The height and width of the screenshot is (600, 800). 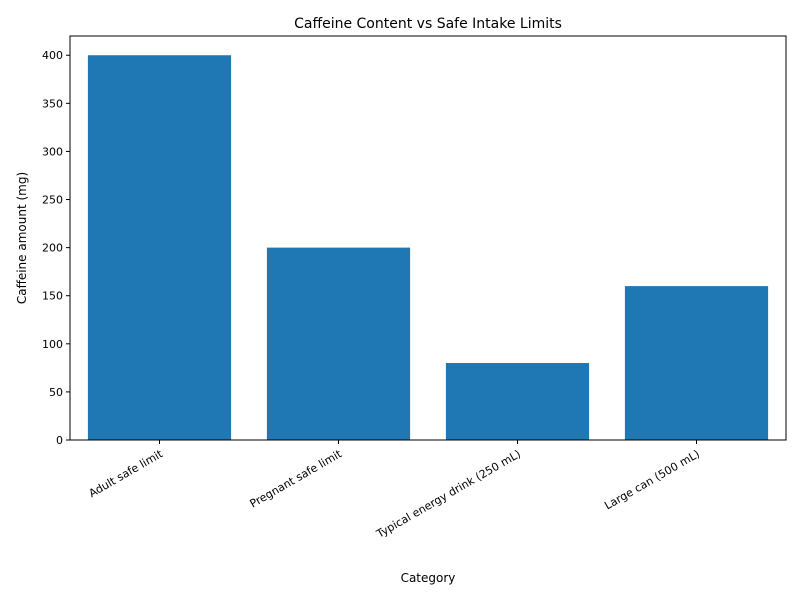 What do you see at coordinates (652, 479) in the screenshot?
I see `x-tick-label: Large can (500 mL)` at bounding box center [652, 479].